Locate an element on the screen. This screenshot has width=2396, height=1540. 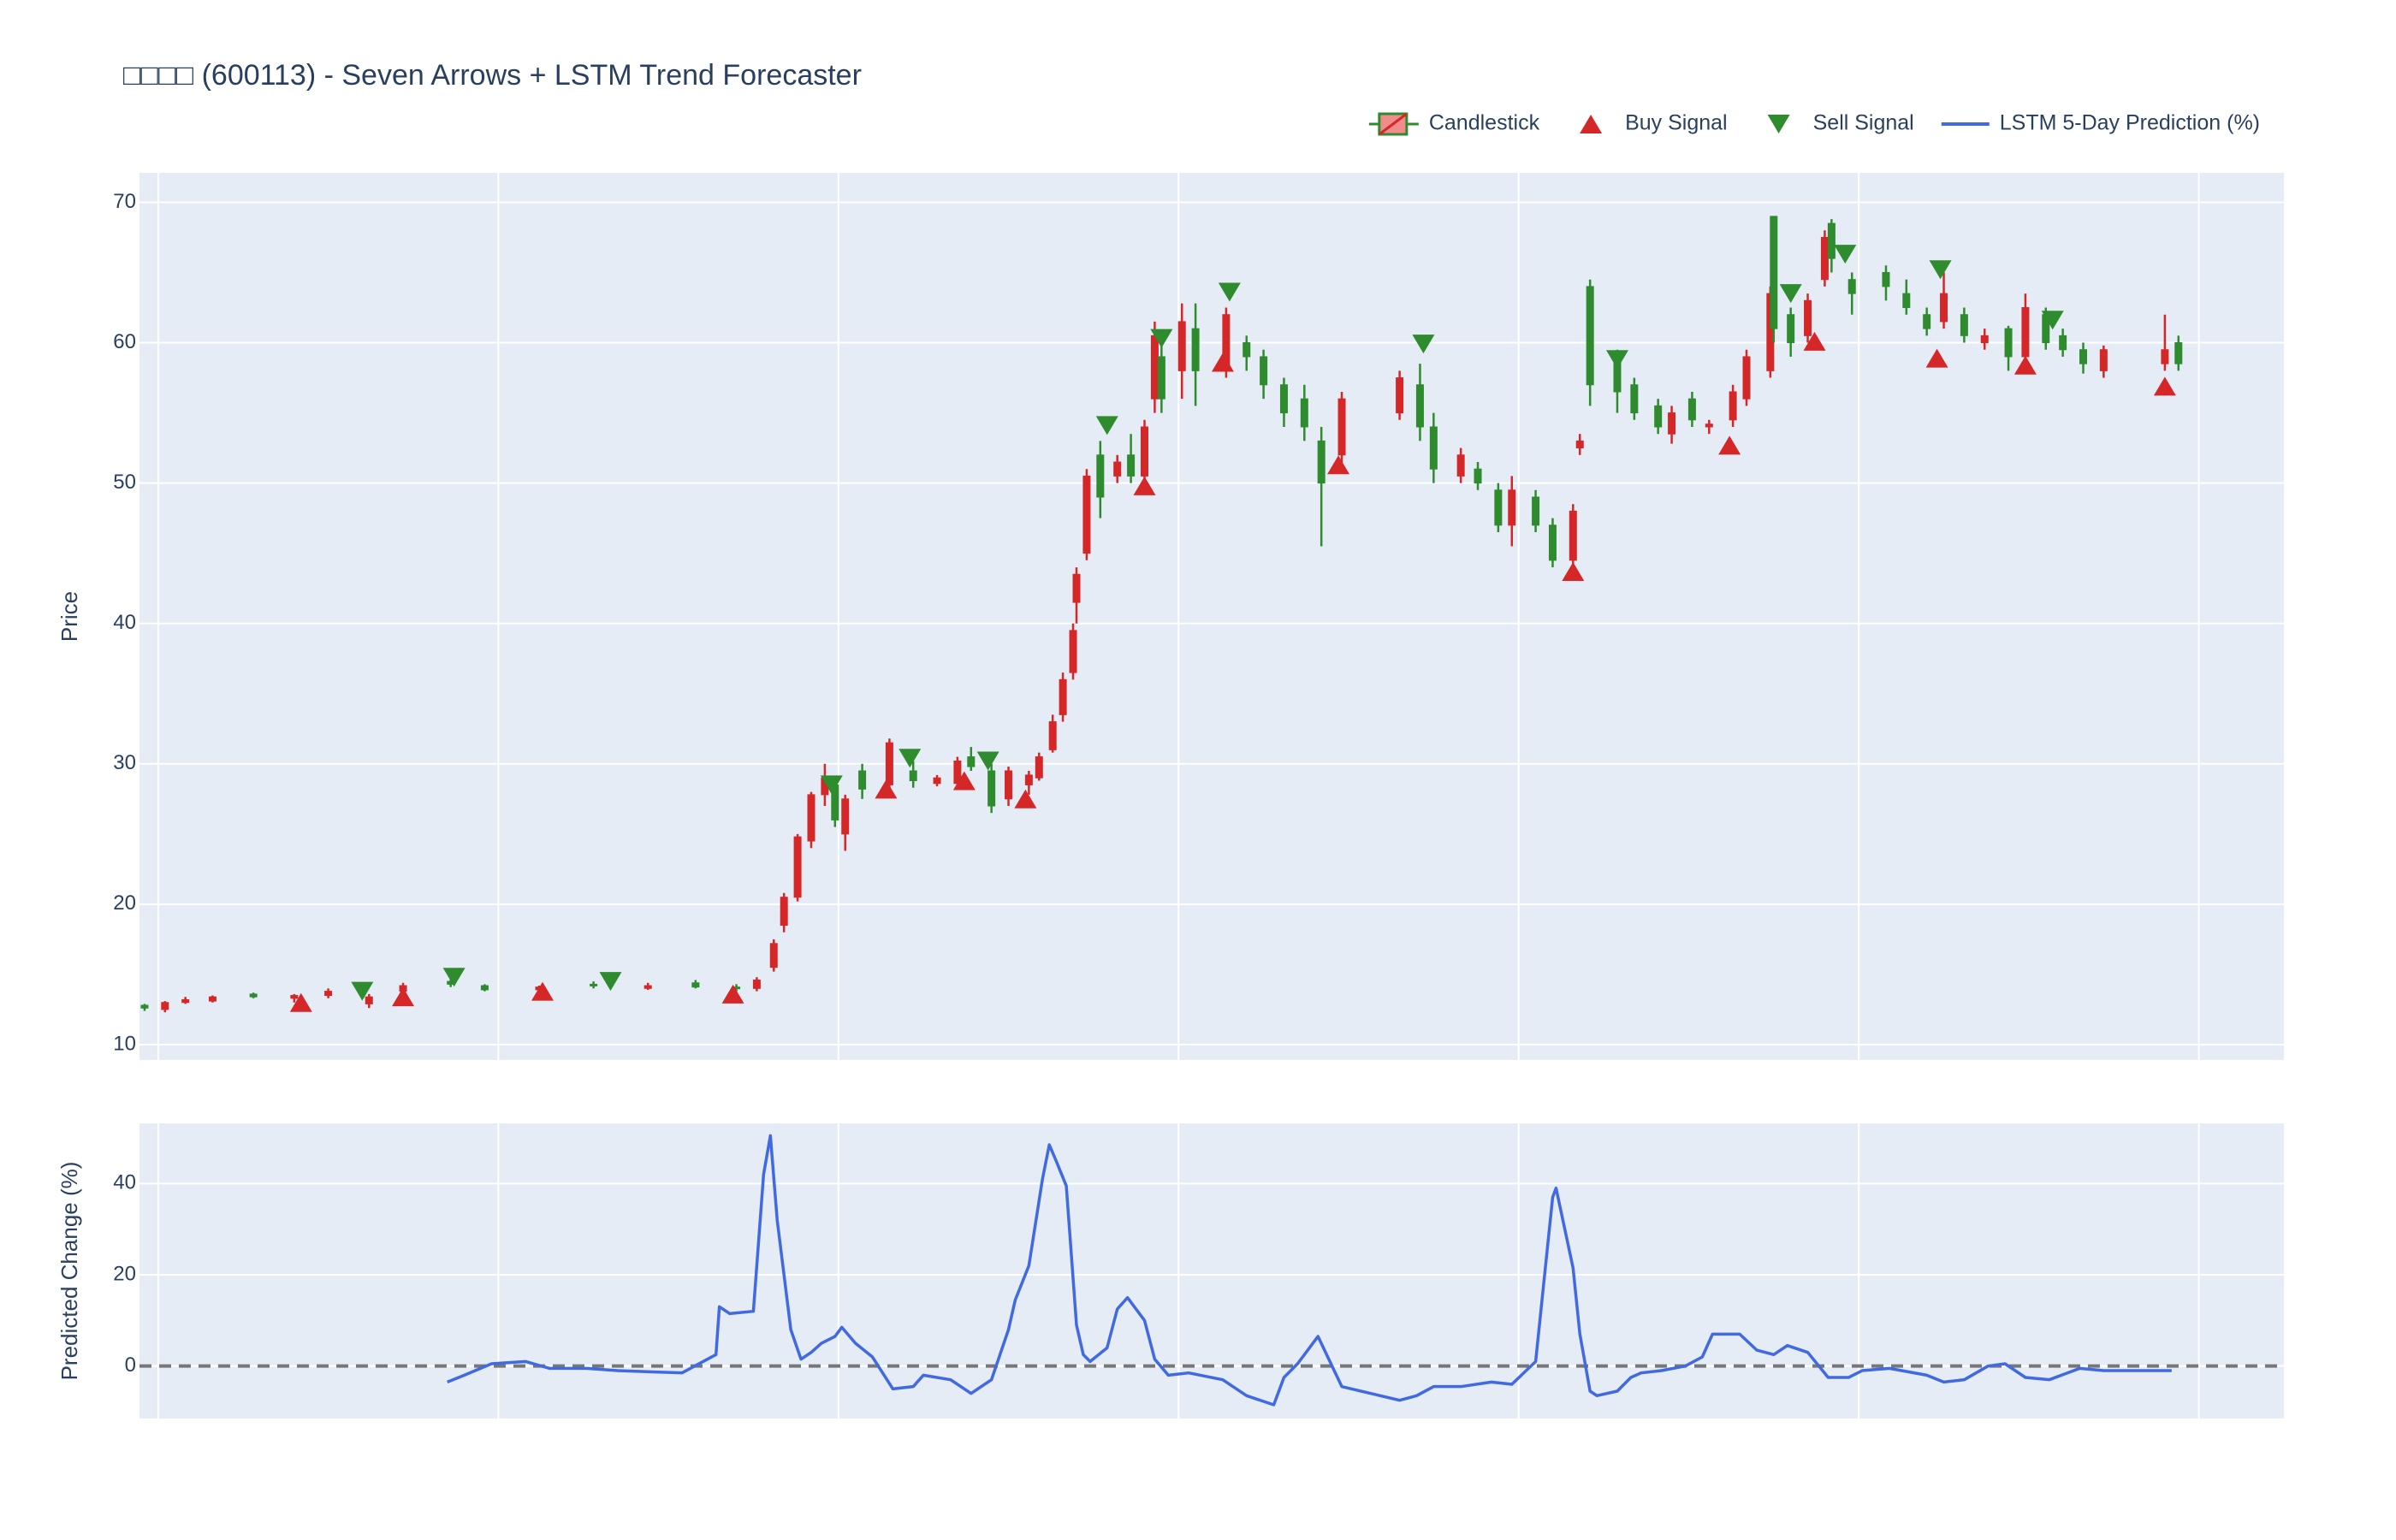
prediction-line is located at coordinates (1309, 1270).